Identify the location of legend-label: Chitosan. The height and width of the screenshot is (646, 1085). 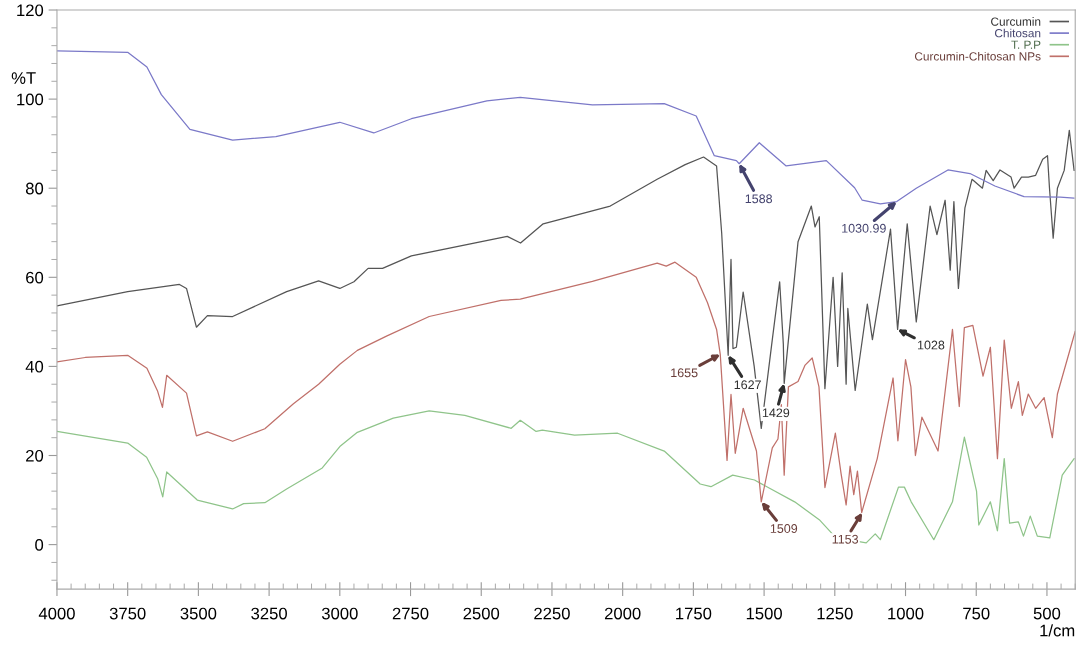
(1018, 33).